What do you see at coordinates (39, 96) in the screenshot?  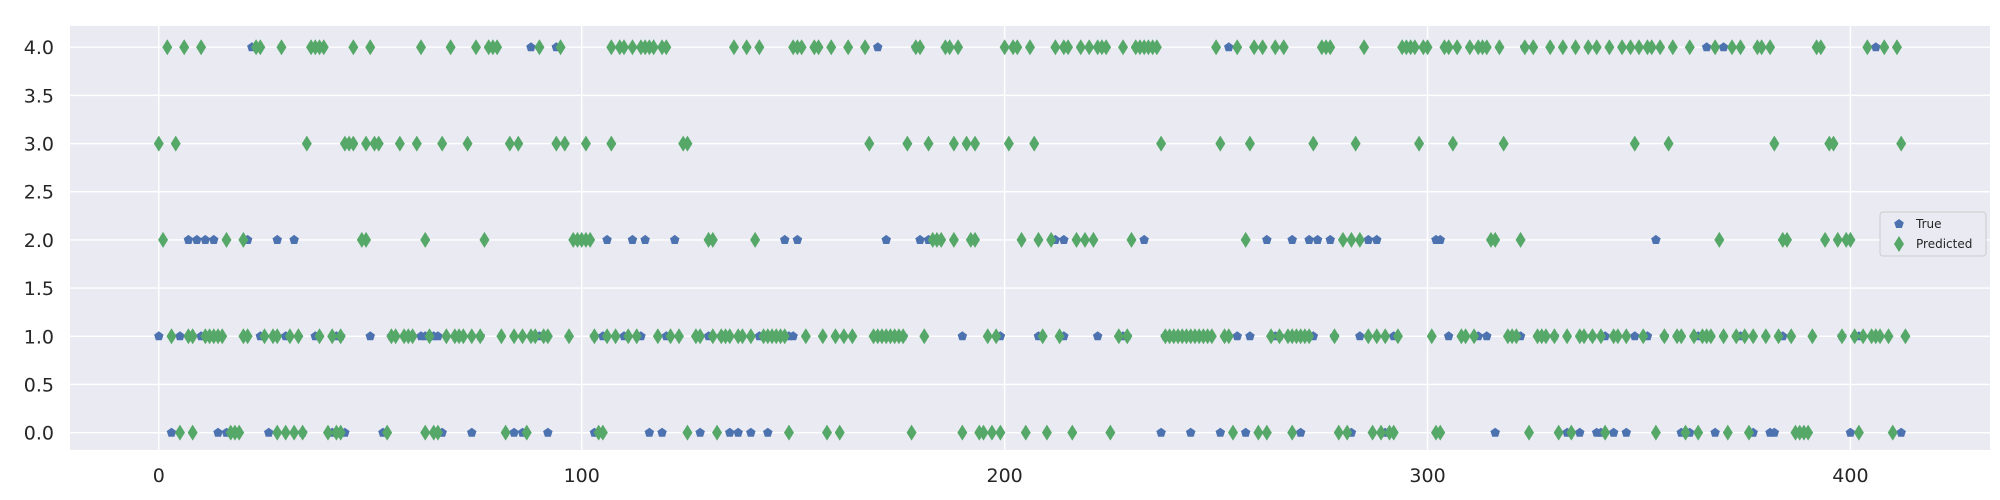 I see `y-tick-label: 3.5` at bounding box center [39, 96].